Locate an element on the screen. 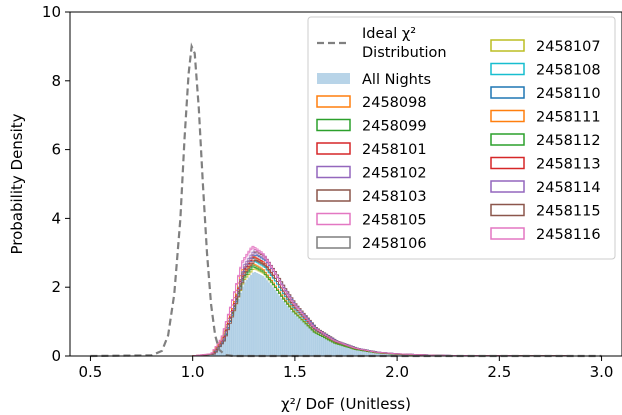 This screenshot has width=622, height=415. x-tick-label: 2.5 is located at coordinates (499, 372).